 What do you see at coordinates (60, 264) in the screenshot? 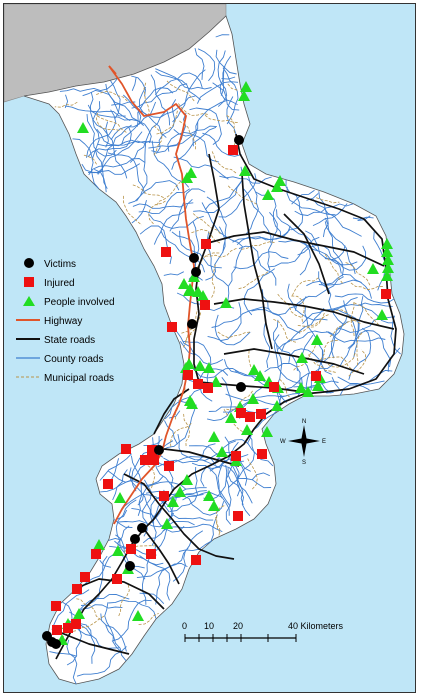
I see `legend-victims-label: Victims` at bounding box center [60, 264].